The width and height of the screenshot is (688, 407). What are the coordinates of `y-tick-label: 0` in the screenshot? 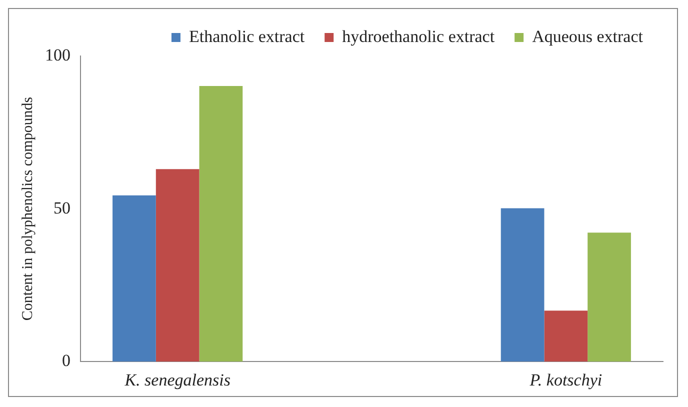 It's located at (66, 360).